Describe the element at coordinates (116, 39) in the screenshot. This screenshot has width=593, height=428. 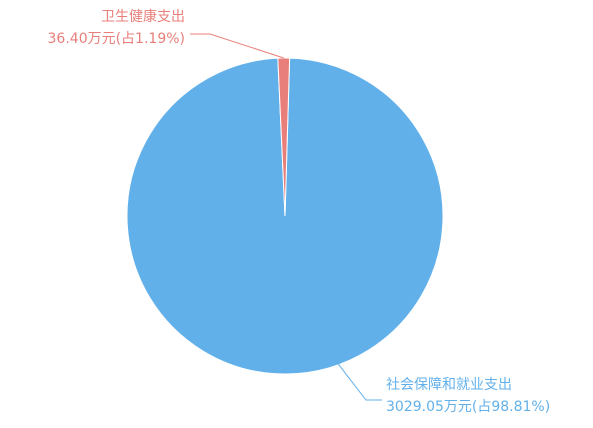
I see `slice-label-value-health: 36.40万元(占1.19%)` at that location.